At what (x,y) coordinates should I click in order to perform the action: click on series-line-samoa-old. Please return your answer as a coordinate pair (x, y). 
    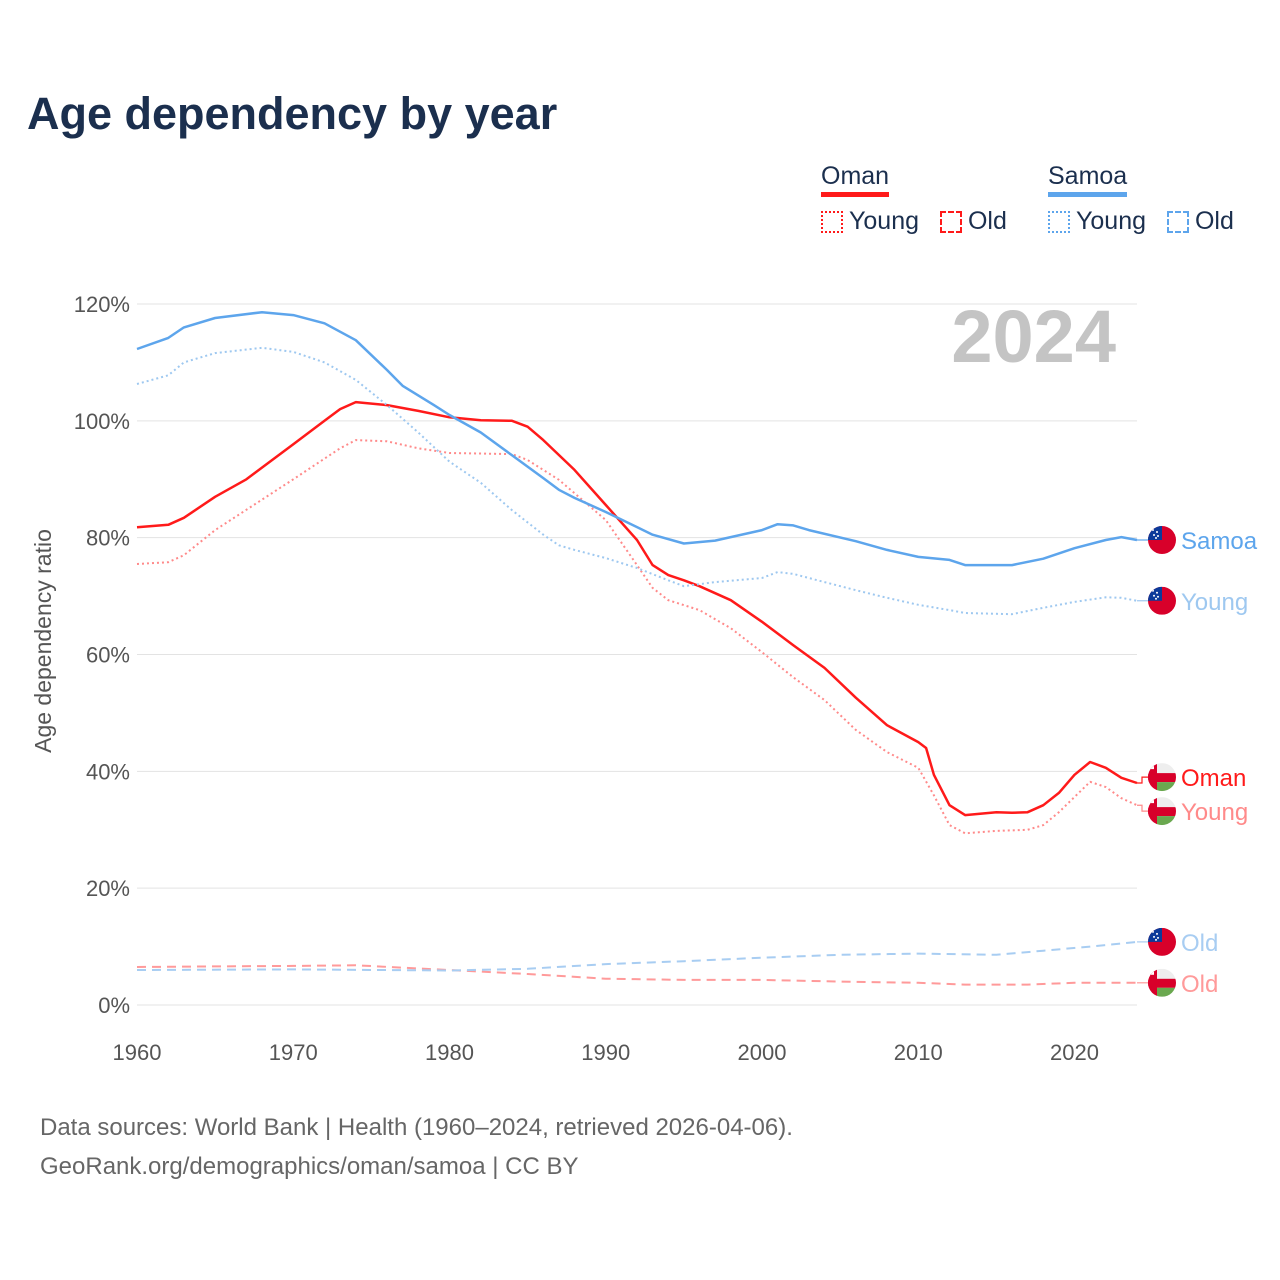
    Looking at the image, I should click on (637, 956).